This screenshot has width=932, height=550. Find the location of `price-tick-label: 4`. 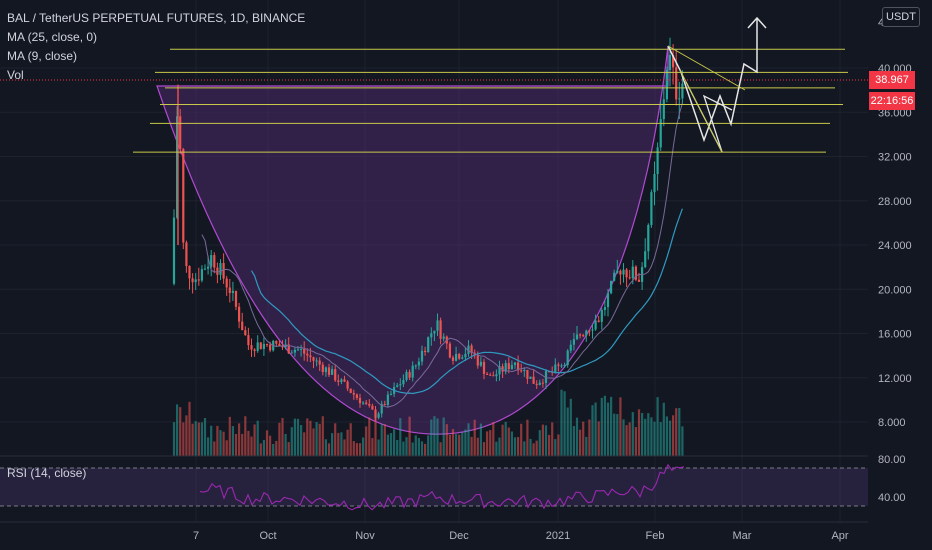

price-tick-label: 4 is located at coordinates (881, 23).